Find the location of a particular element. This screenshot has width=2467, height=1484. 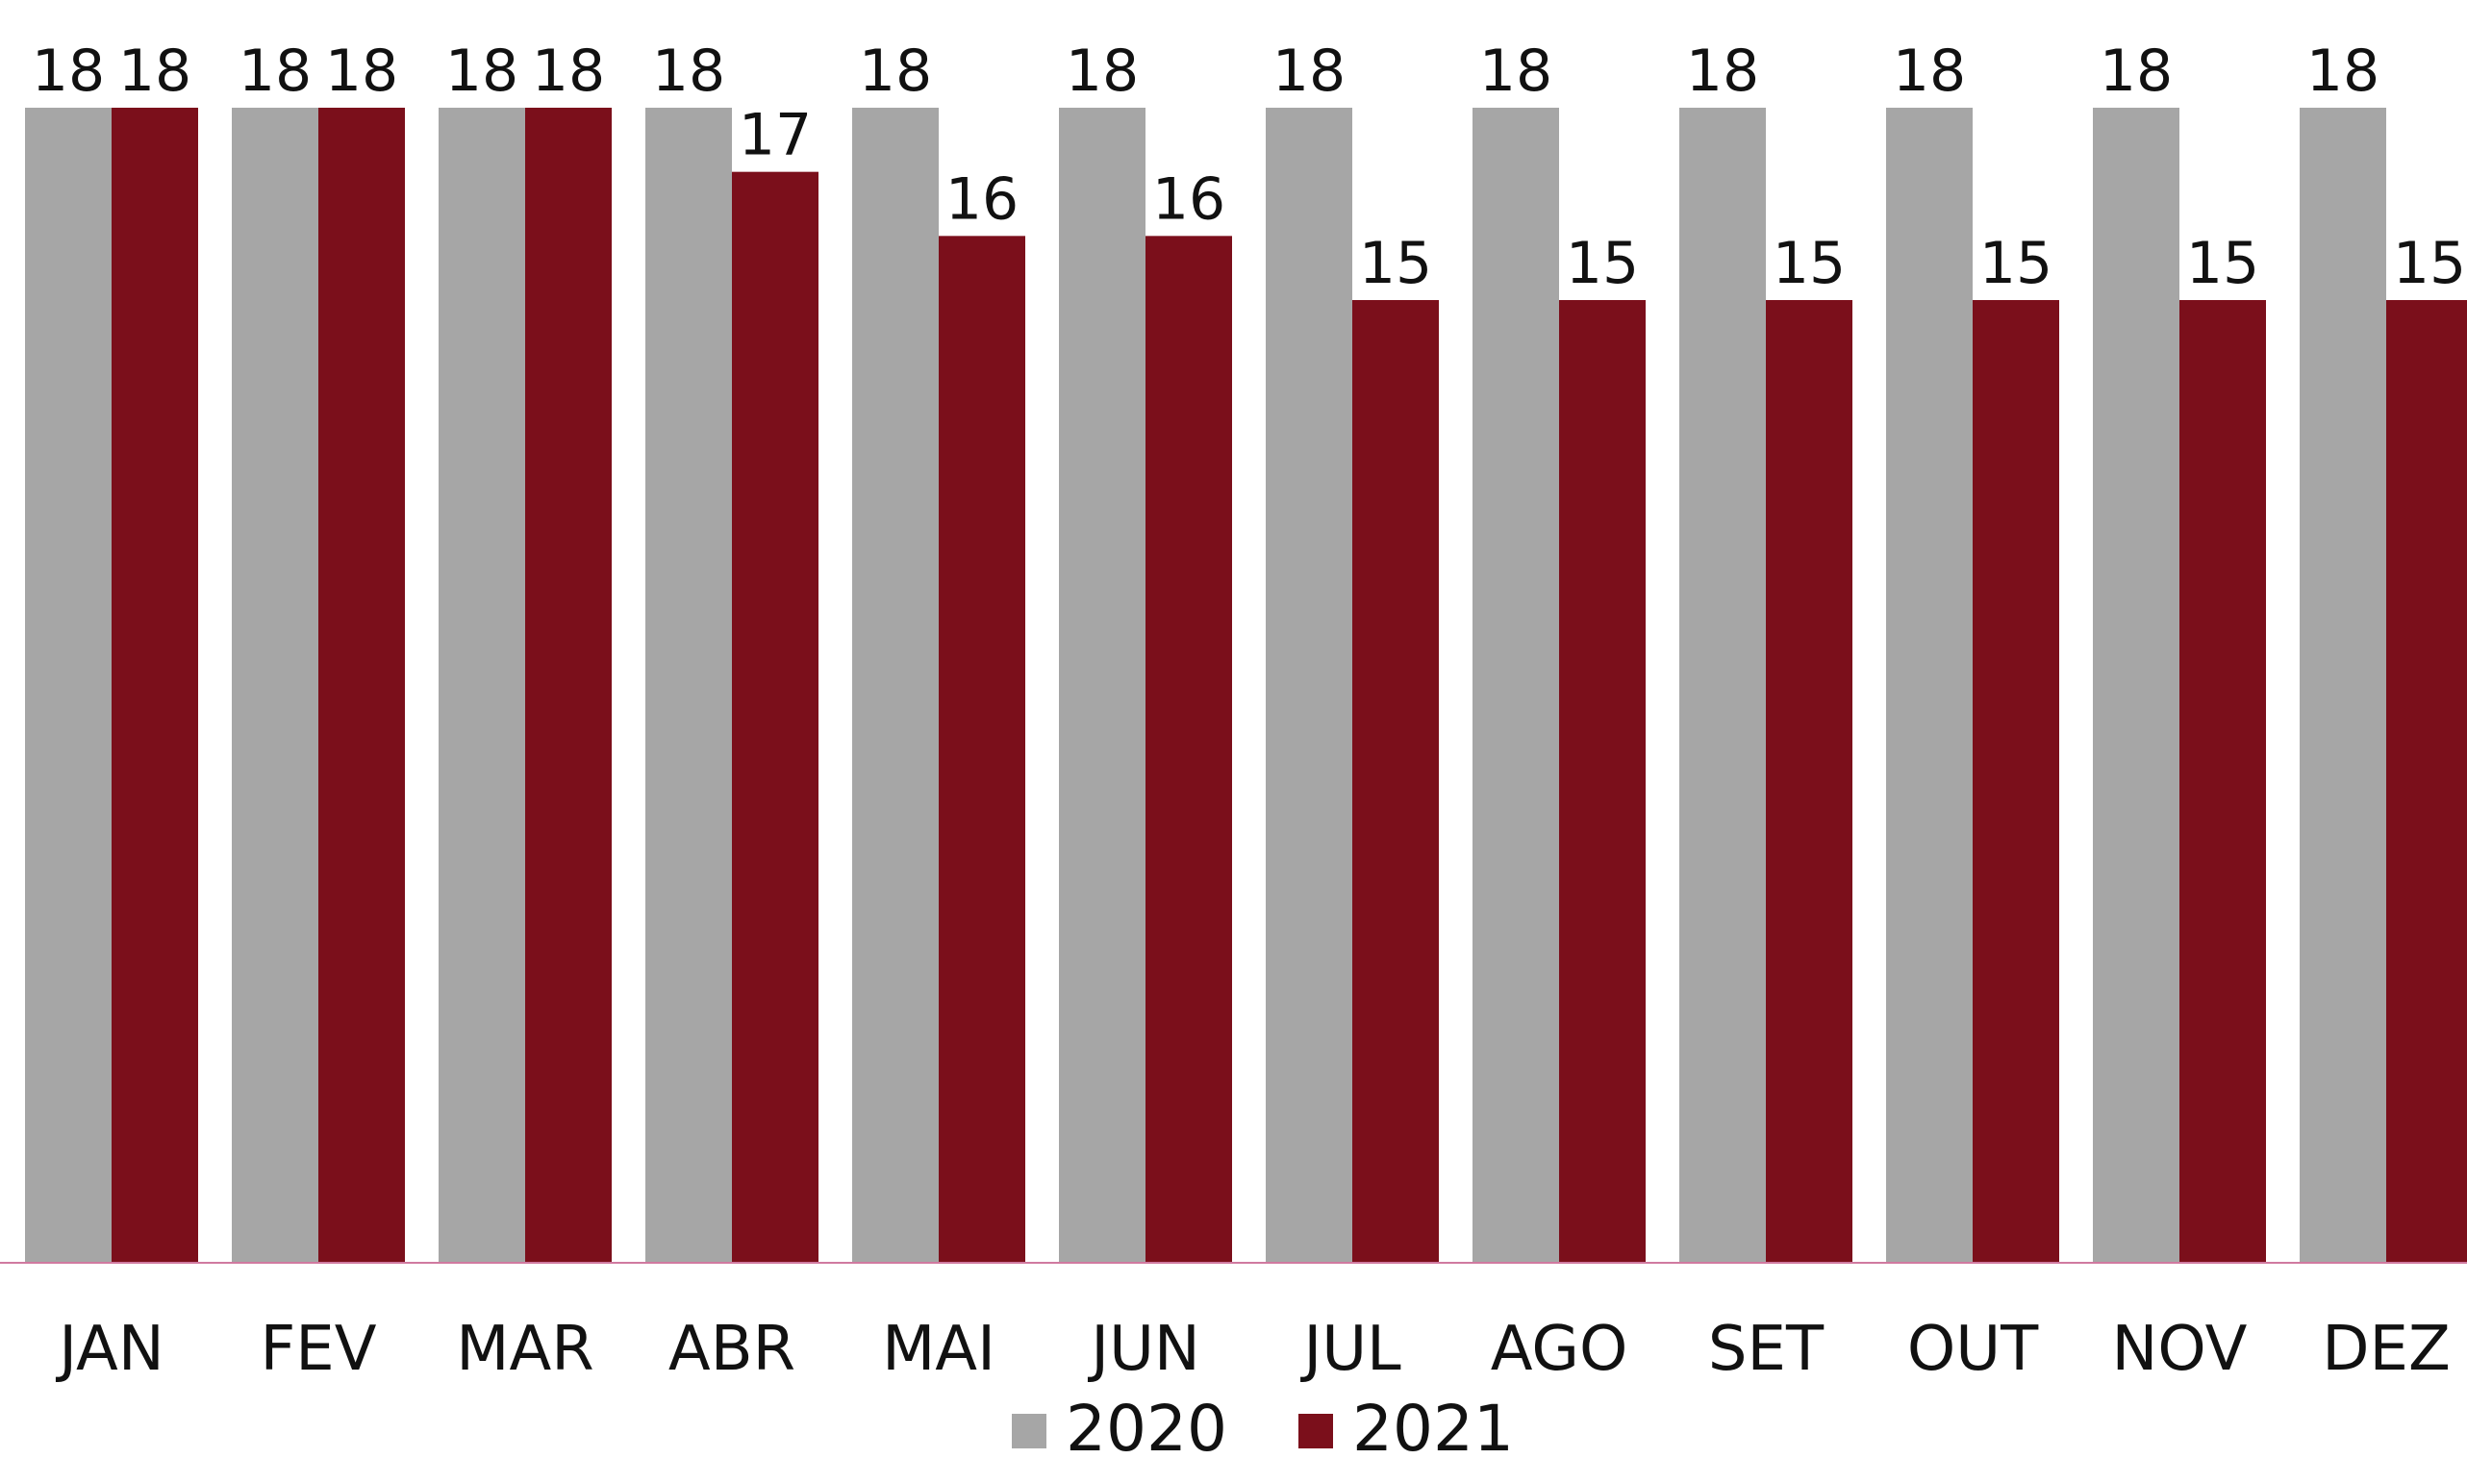

data-label-2021-jan: 18 is located at coordinates (155, 71).